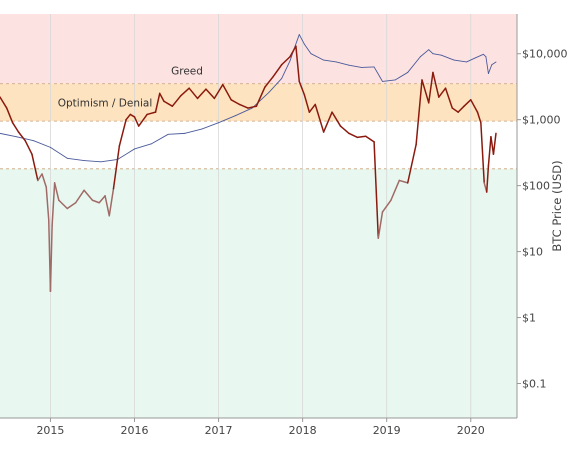 This screenshot has width=580, height=454. I want to click on x-tick-label-4: 2019, so click(387, 430).